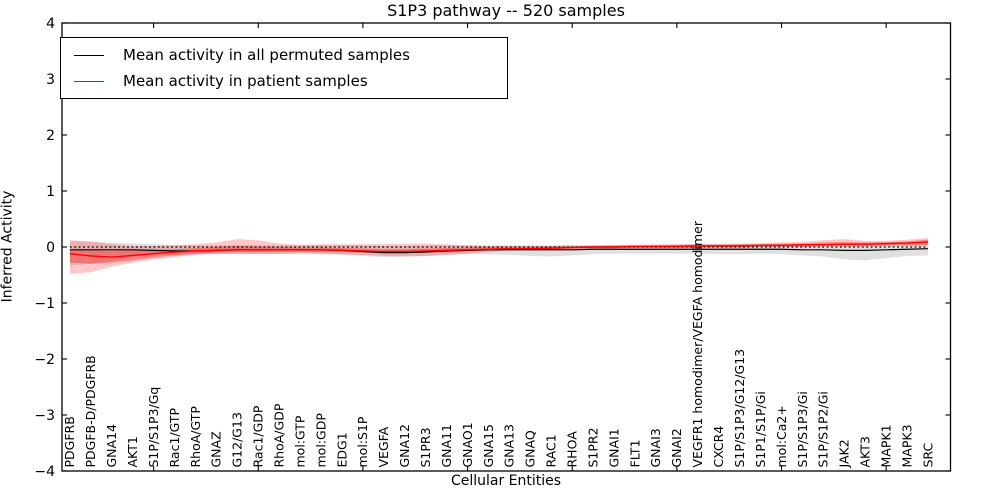 The image size is (1000, 500). Describe the element at coordinates (506, 481) in the screenshot. I see `x-axis-label: Cellular Entities` at that location.